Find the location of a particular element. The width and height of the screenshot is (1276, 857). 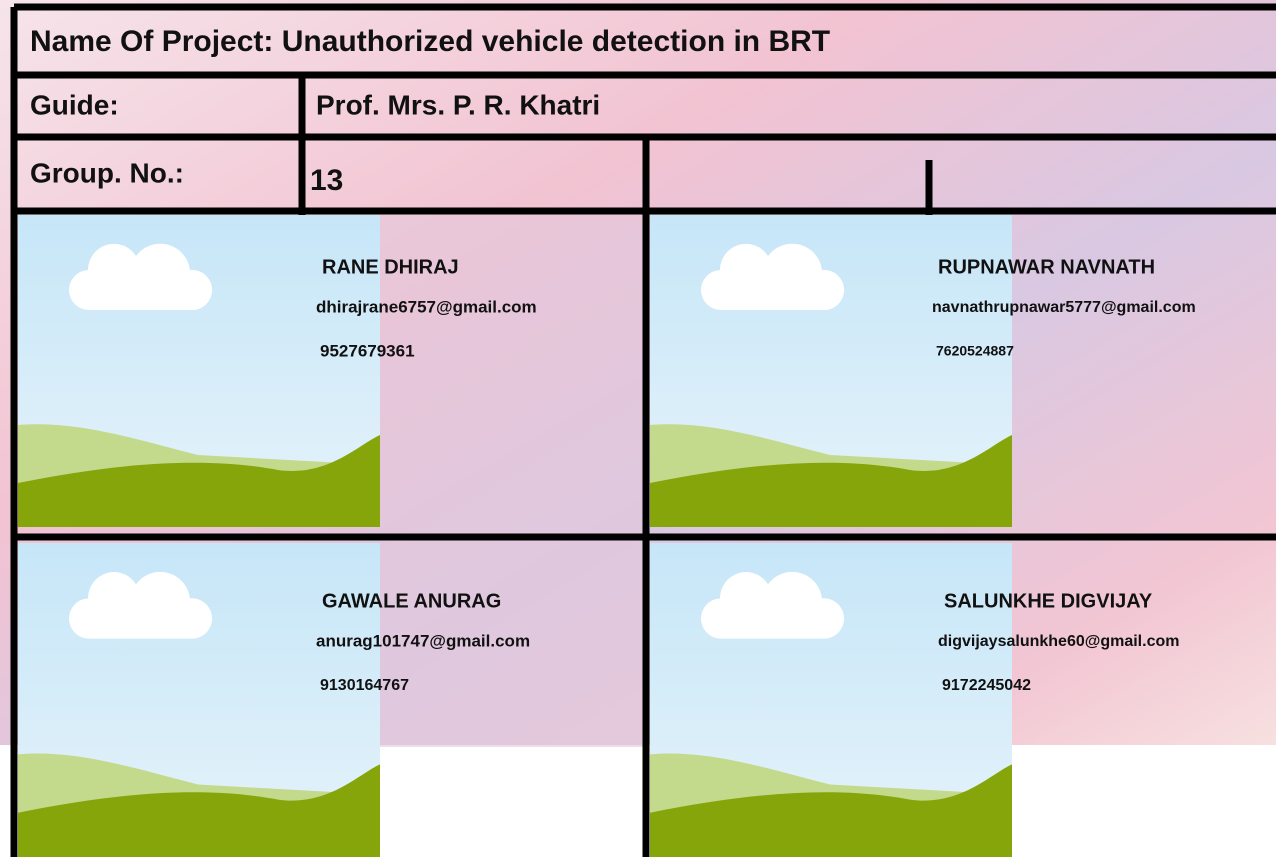

guide-label: Guide: is located at coordinates (74, 104).